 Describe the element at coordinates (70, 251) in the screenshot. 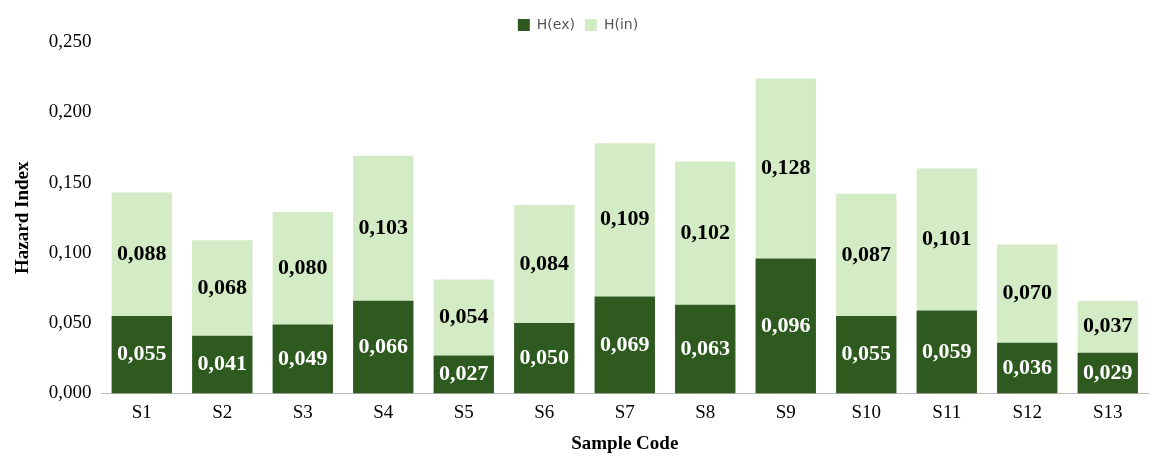

I see `y-tick-label: 0,100` at that location.